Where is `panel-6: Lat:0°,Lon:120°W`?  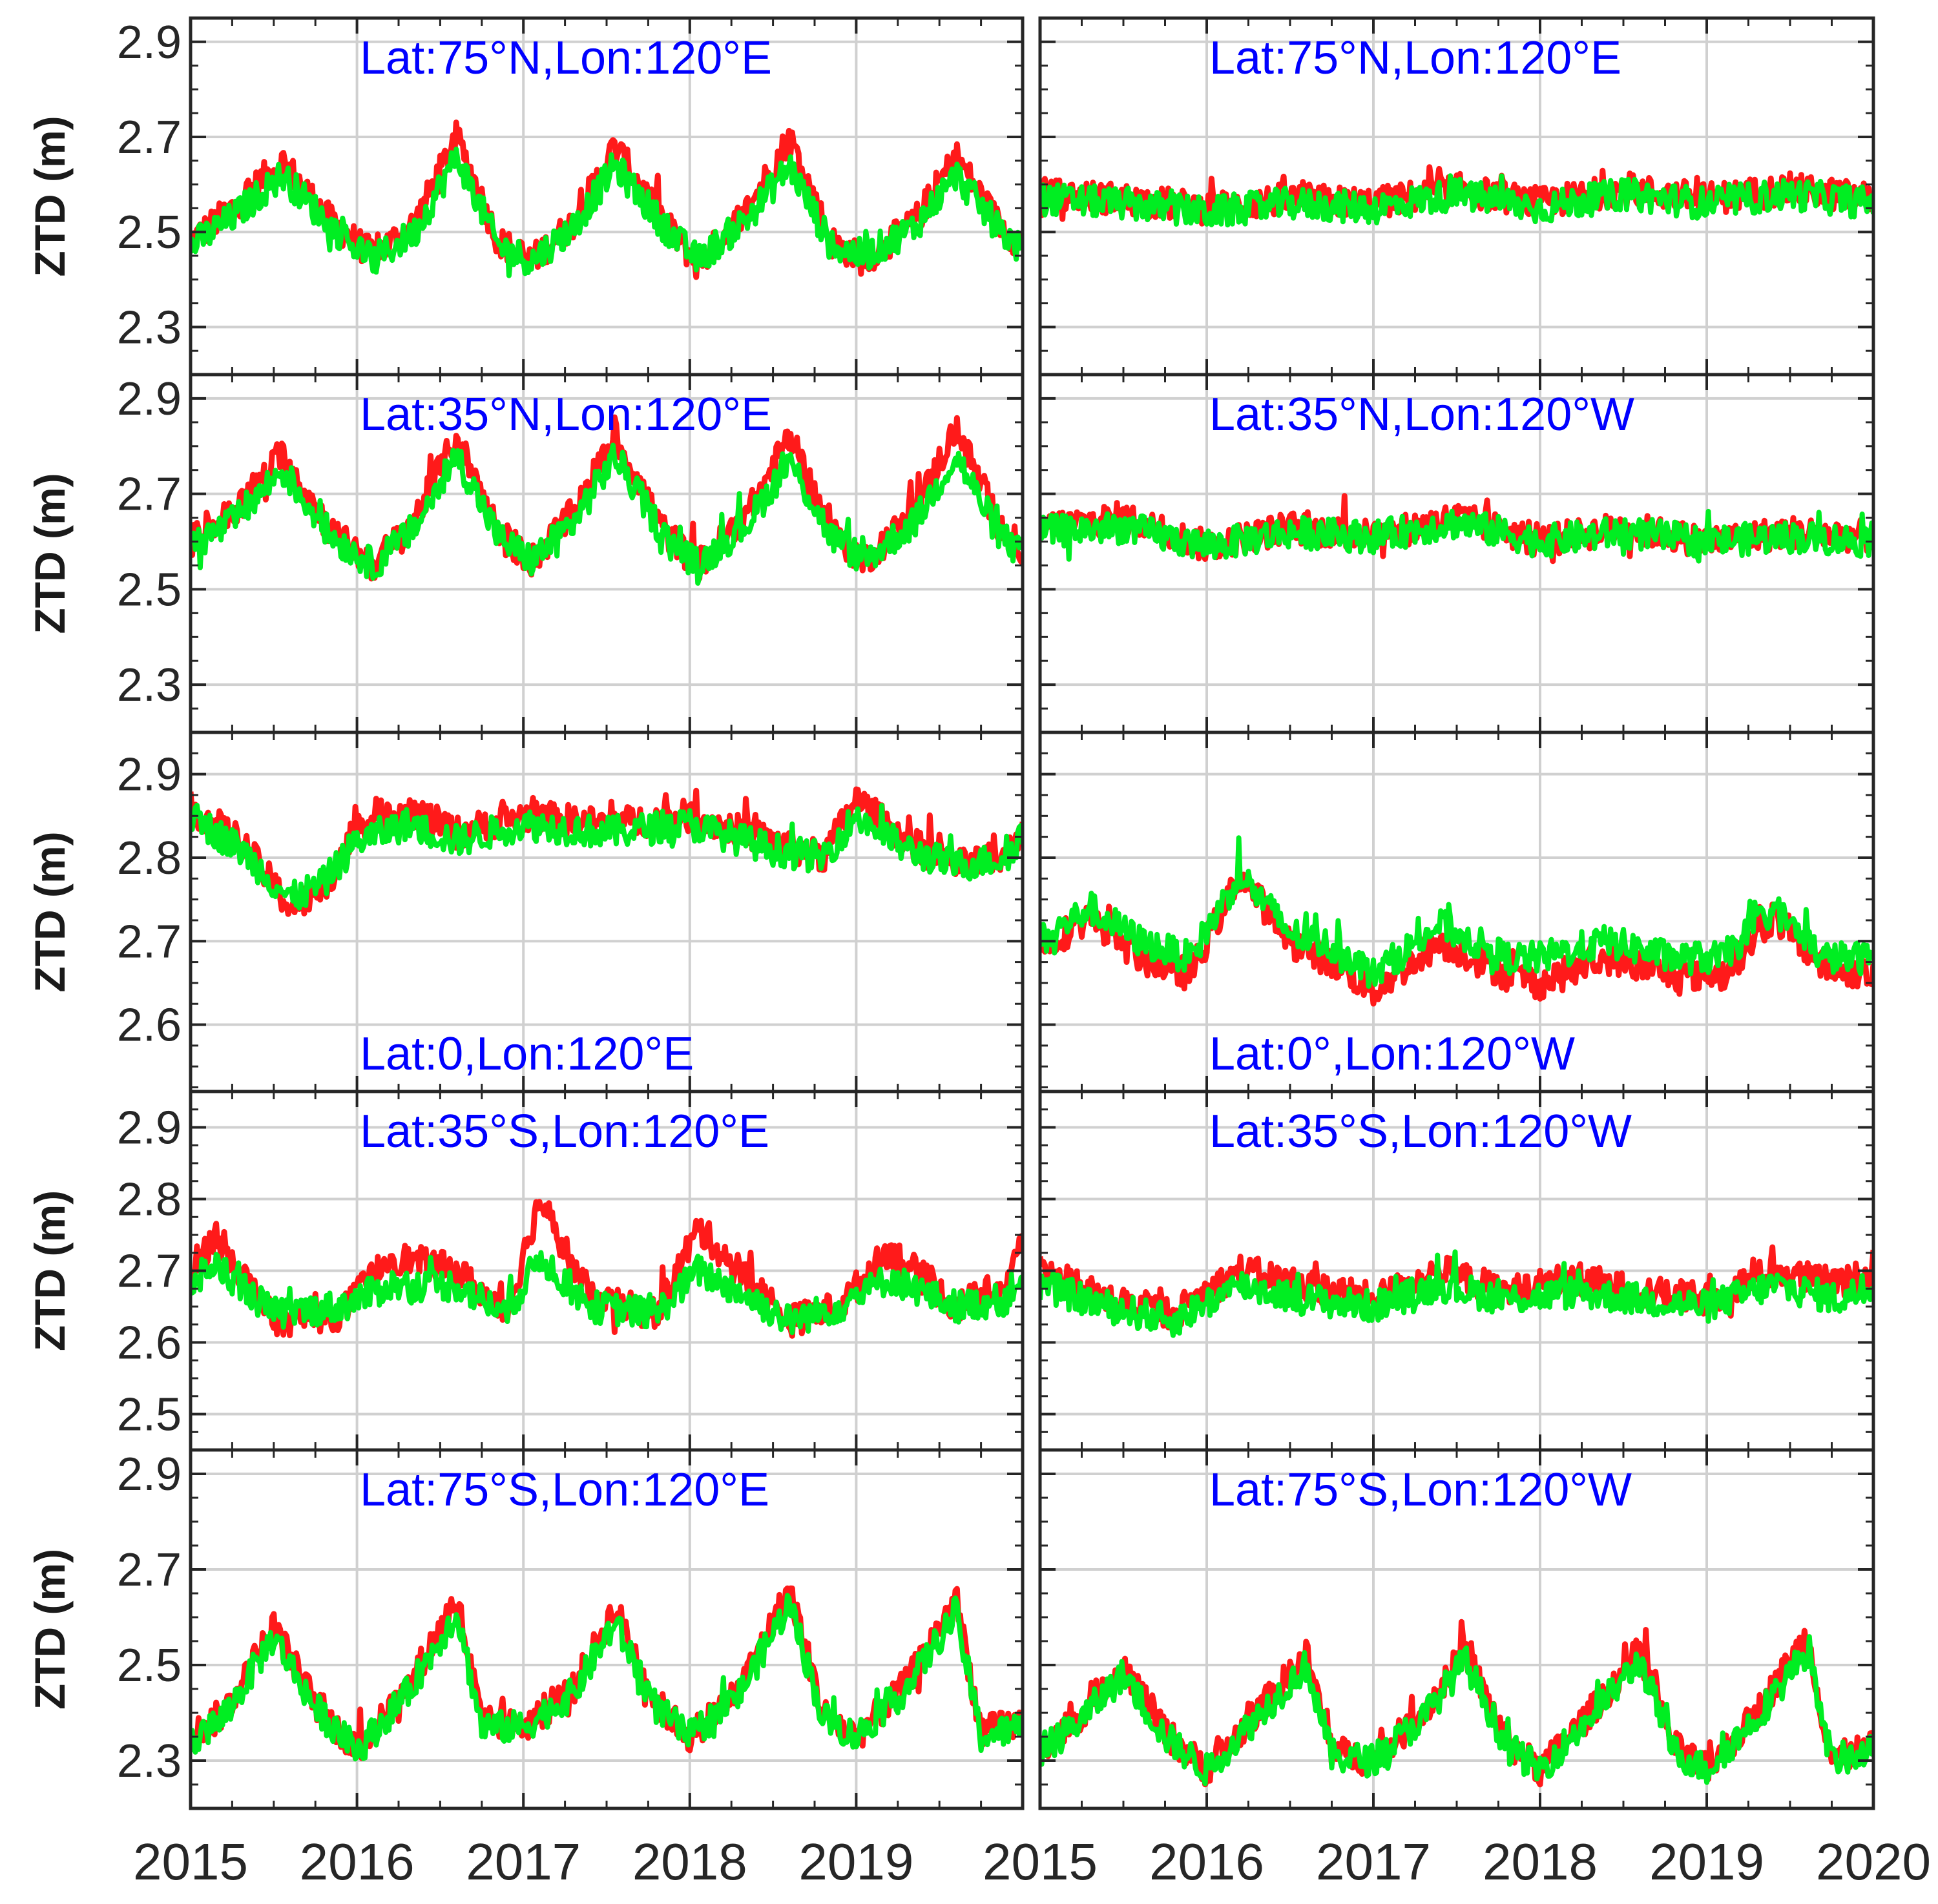 panel-6: Lat:0°,Lon:120°W is located at coordinates (1456, 911).